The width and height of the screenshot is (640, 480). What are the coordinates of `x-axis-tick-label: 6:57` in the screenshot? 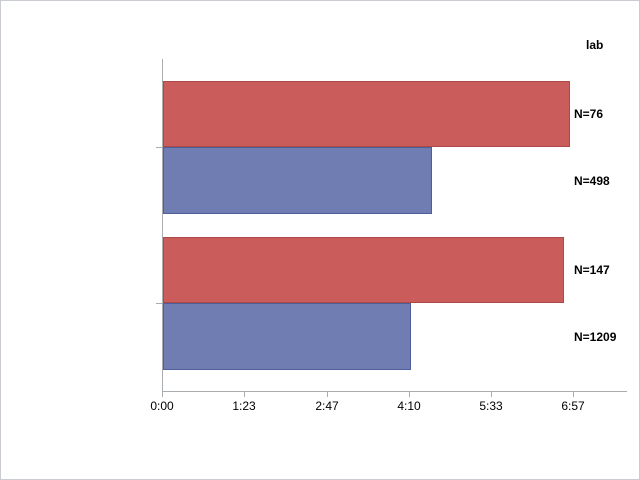 It's located at (573, 406).